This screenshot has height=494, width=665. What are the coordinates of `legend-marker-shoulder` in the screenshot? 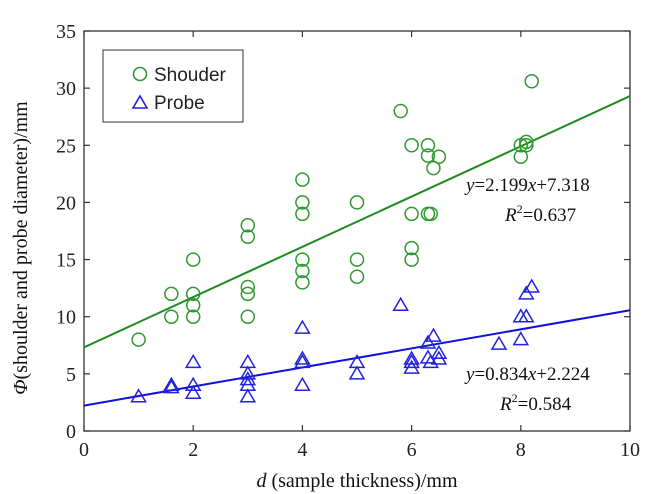 It's located at (140, 74).